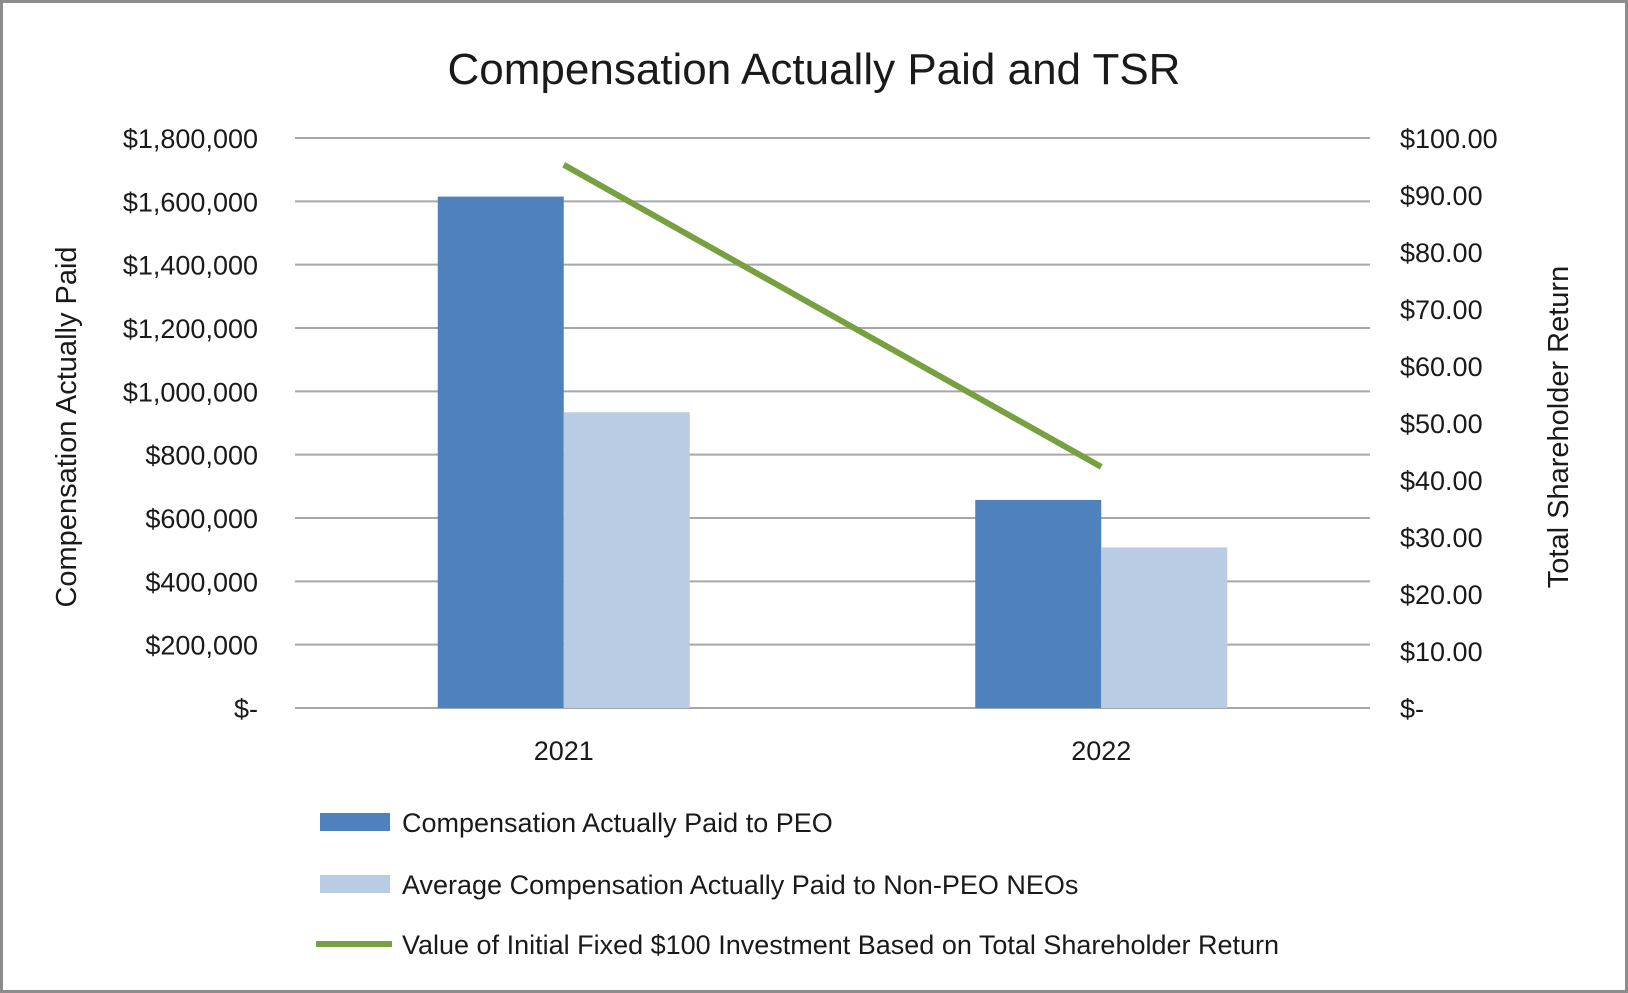  I want to click on y2-tick-label: $70.00, so click(1441, 310).